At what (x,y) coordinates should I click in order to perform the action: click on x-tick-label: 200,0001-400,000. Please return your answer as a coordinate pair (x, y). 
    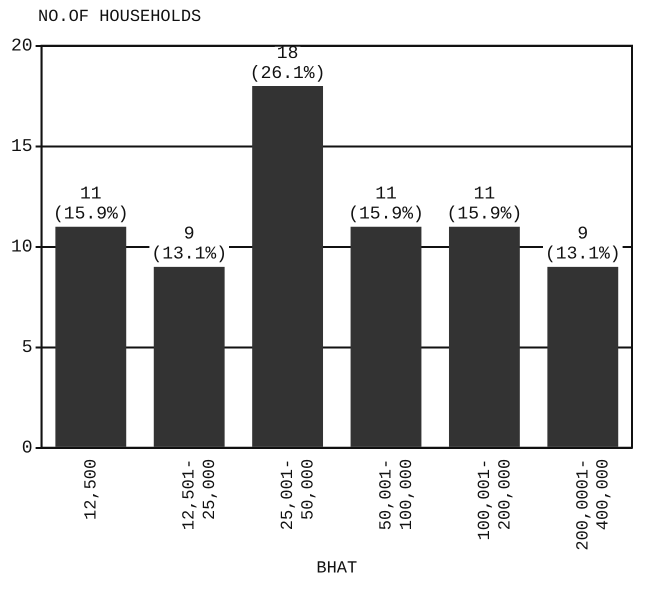
    Looking at the image, I should click on (594, 504).